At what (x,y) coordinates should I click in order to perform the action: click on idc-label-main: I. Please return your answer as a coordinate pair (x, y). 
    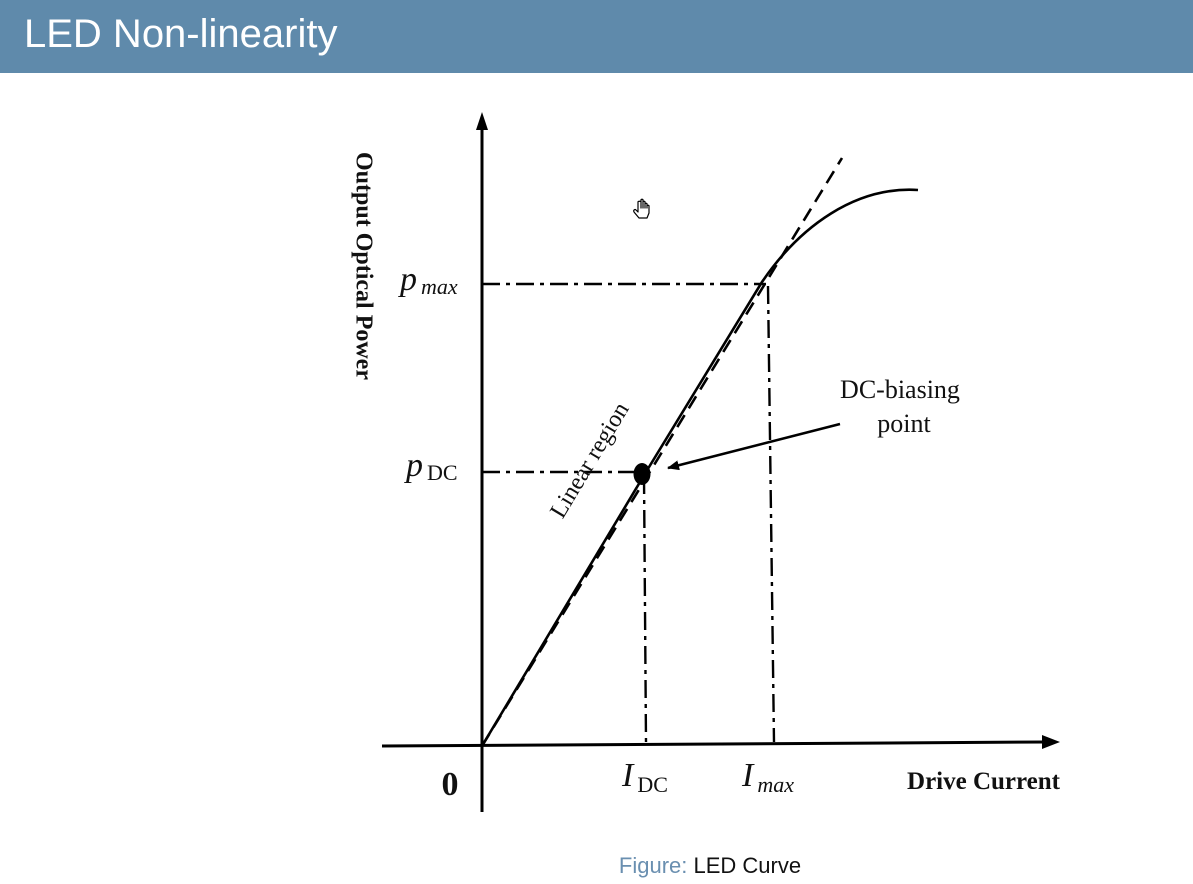
    Looking at the image, I should click on (628, 775).